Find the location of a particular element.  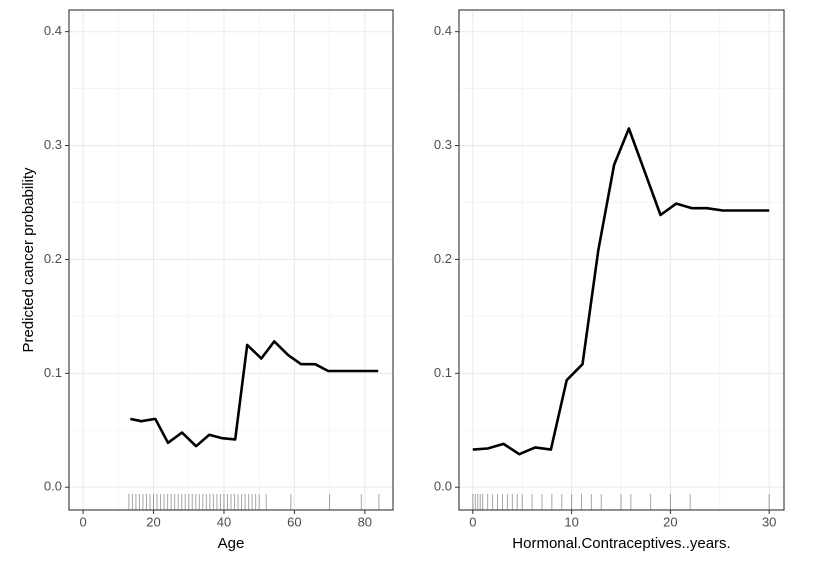

x-tick-label: 80 is located at coordinates (365, 521).